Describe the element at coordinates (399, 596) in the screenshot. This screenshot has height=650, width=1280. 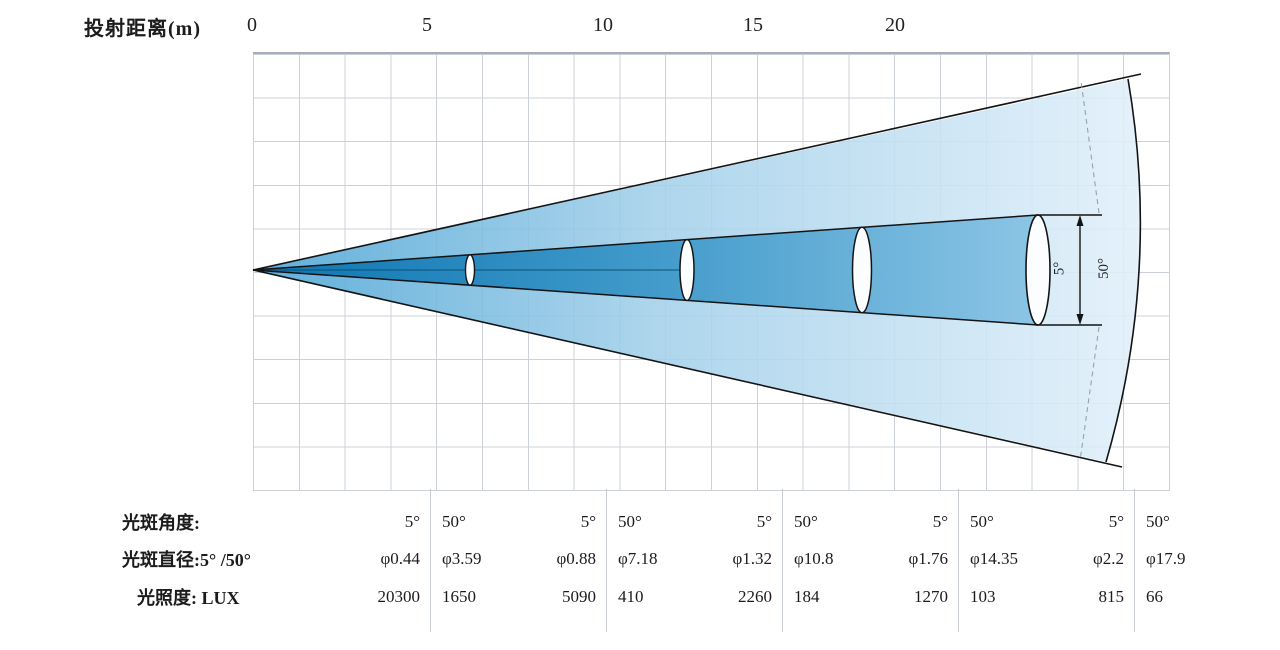
I see `cell-lux-narrow-g0: 20300` at that location.